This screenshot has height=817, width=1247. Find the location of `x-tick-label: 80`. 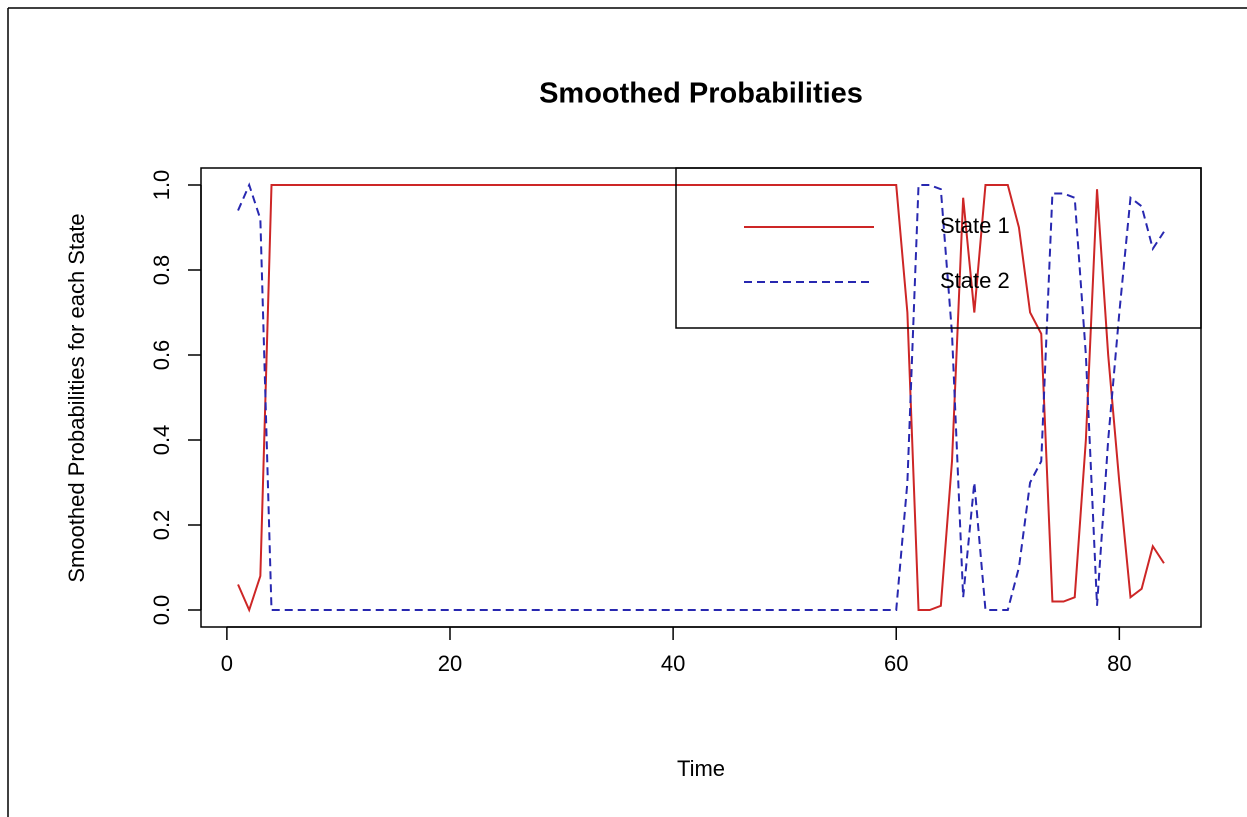

x-tick-label: 80 is located at coordinates (1119, 663).